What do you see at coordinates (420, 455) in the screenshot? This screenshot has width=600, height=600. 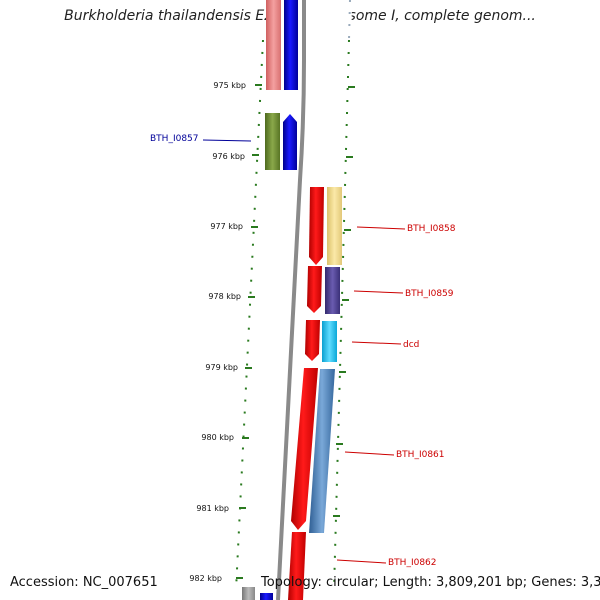 I see `gene-label-text-bth-i0861: BTH_I0861` at bounding box center [420, 455].